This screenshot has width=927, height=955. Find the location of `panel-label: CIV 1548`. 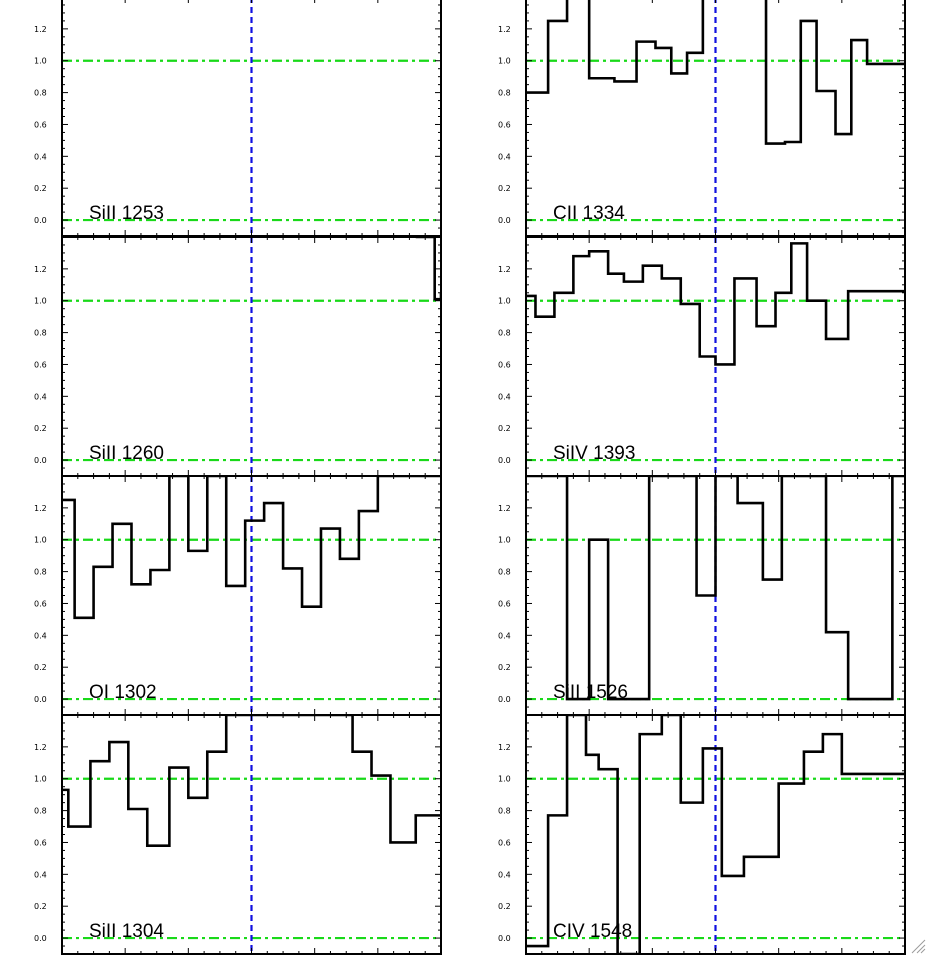

panel-label: CIV 1548 is located at coordinates (592, 931).